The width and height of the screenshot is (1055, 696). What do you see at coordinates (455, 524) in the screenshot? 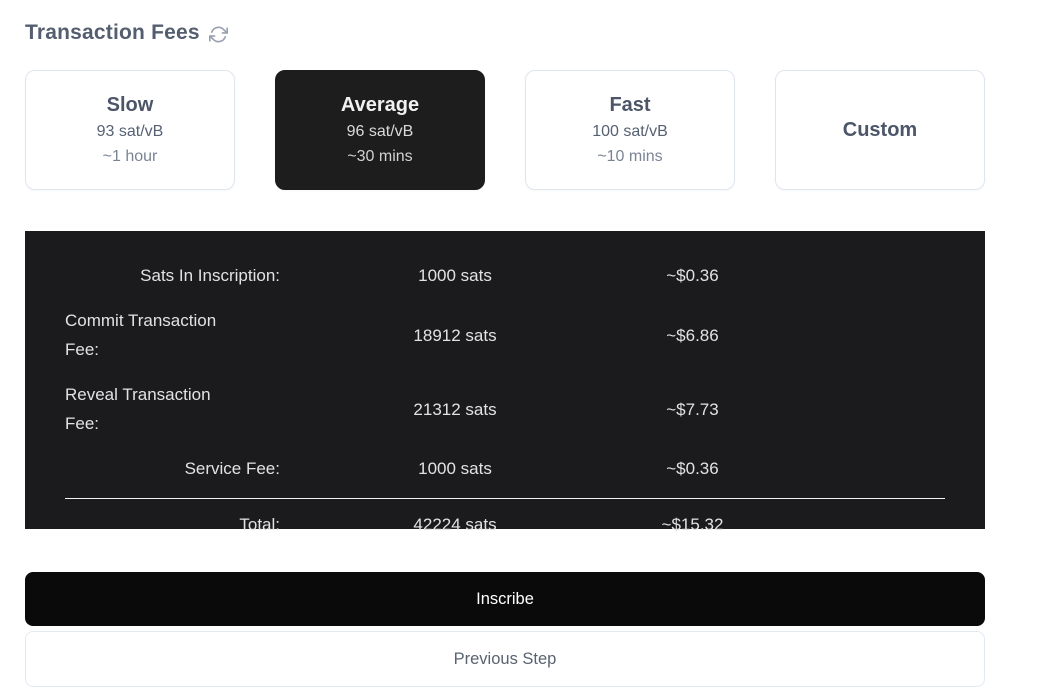
I see `total-sats-value: 42224 sats` at bounding box center [455, 524].